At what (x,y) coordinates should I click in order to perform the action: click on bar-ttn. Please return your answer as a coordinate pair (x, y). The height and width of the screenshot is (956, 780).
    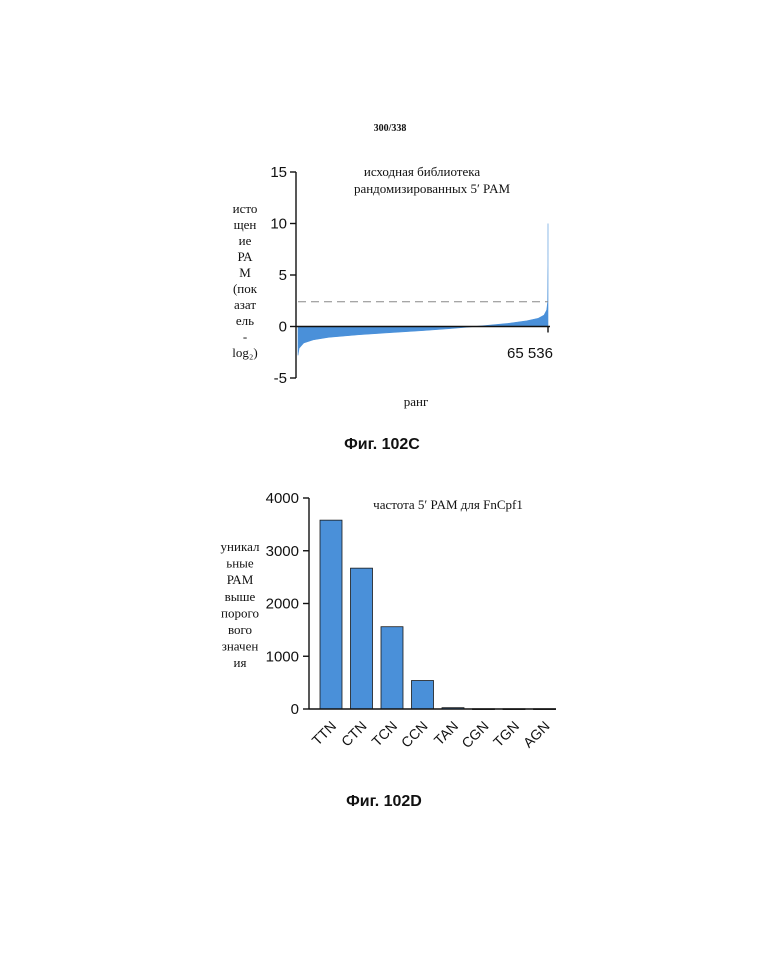
    Looking at the image, I should click on (331, 614).